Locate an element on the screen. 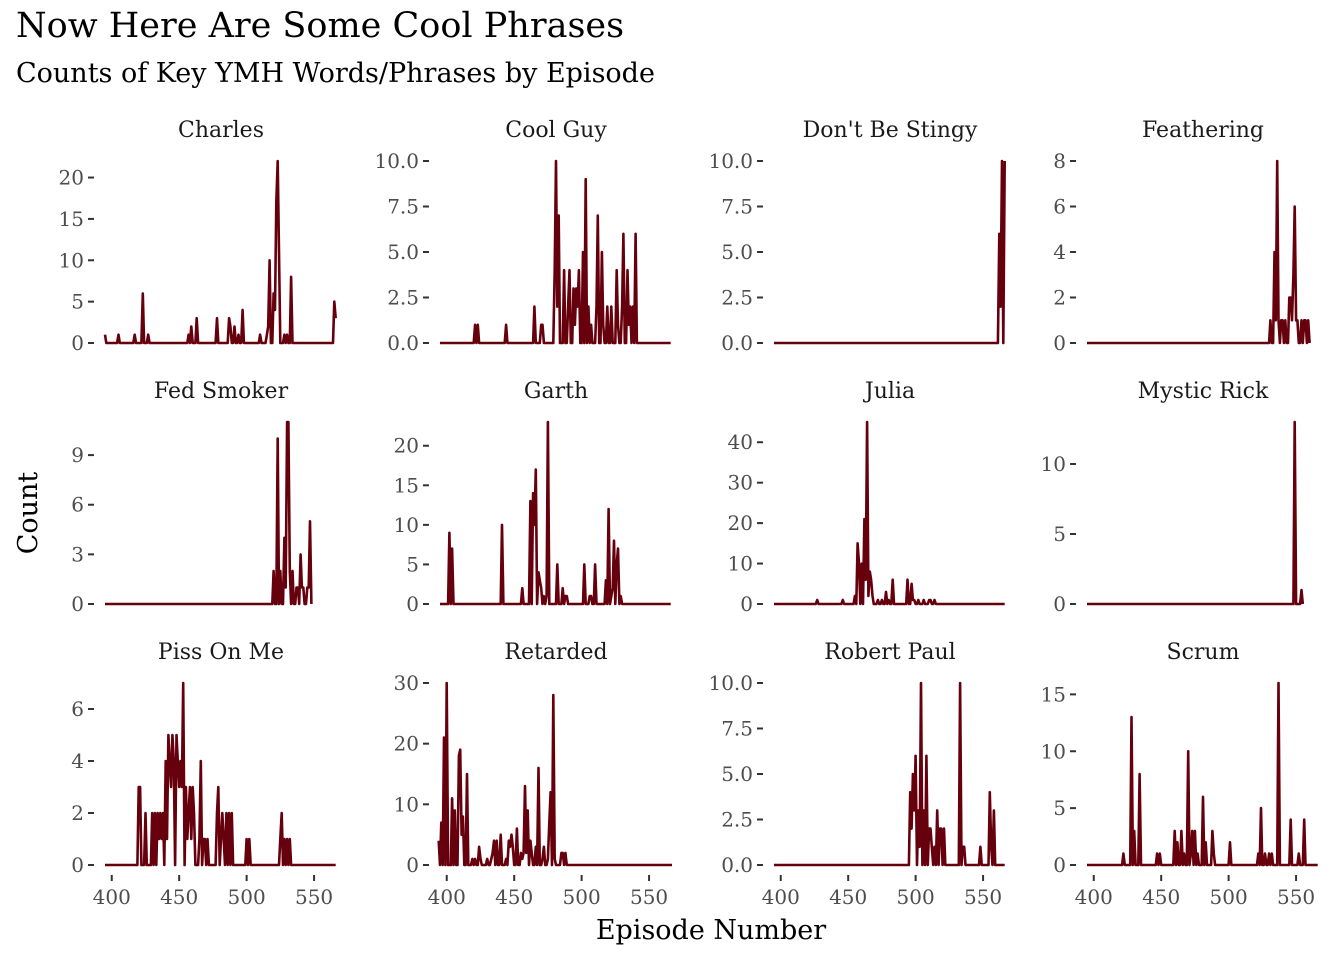  chart-title: Now Here Are Some Cool Phrases is located at coordinates (320, 26).